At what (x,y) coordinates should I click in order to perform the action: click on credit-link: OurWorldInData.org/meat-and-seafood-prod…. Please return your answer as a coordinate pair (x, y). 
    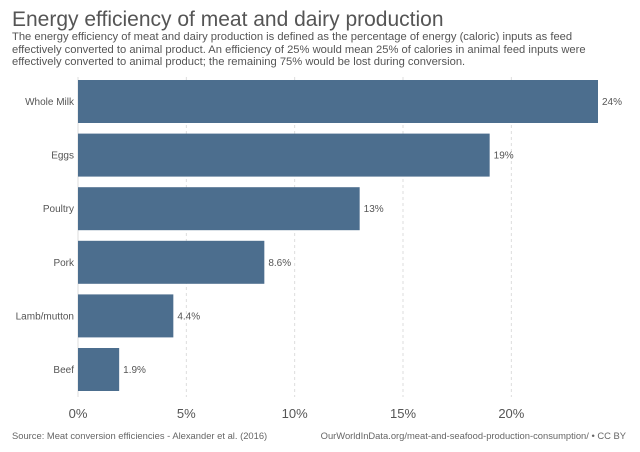
    Looking at the image, I should click on (473, 435).